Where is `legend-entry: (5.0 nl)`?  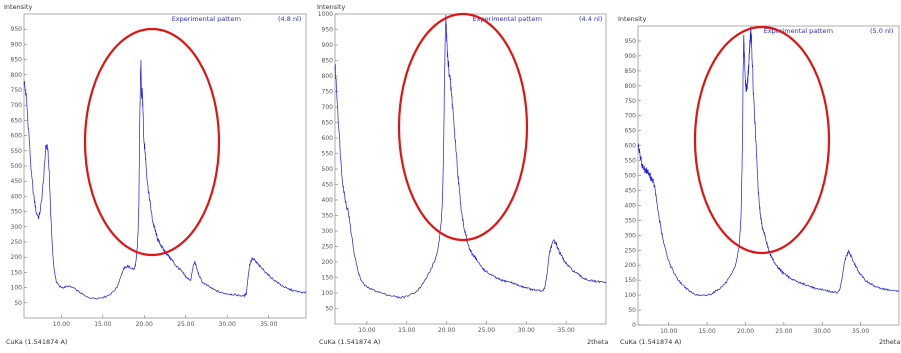
legend-entry: (5.0 nl) is located at coordinates (881, 31).